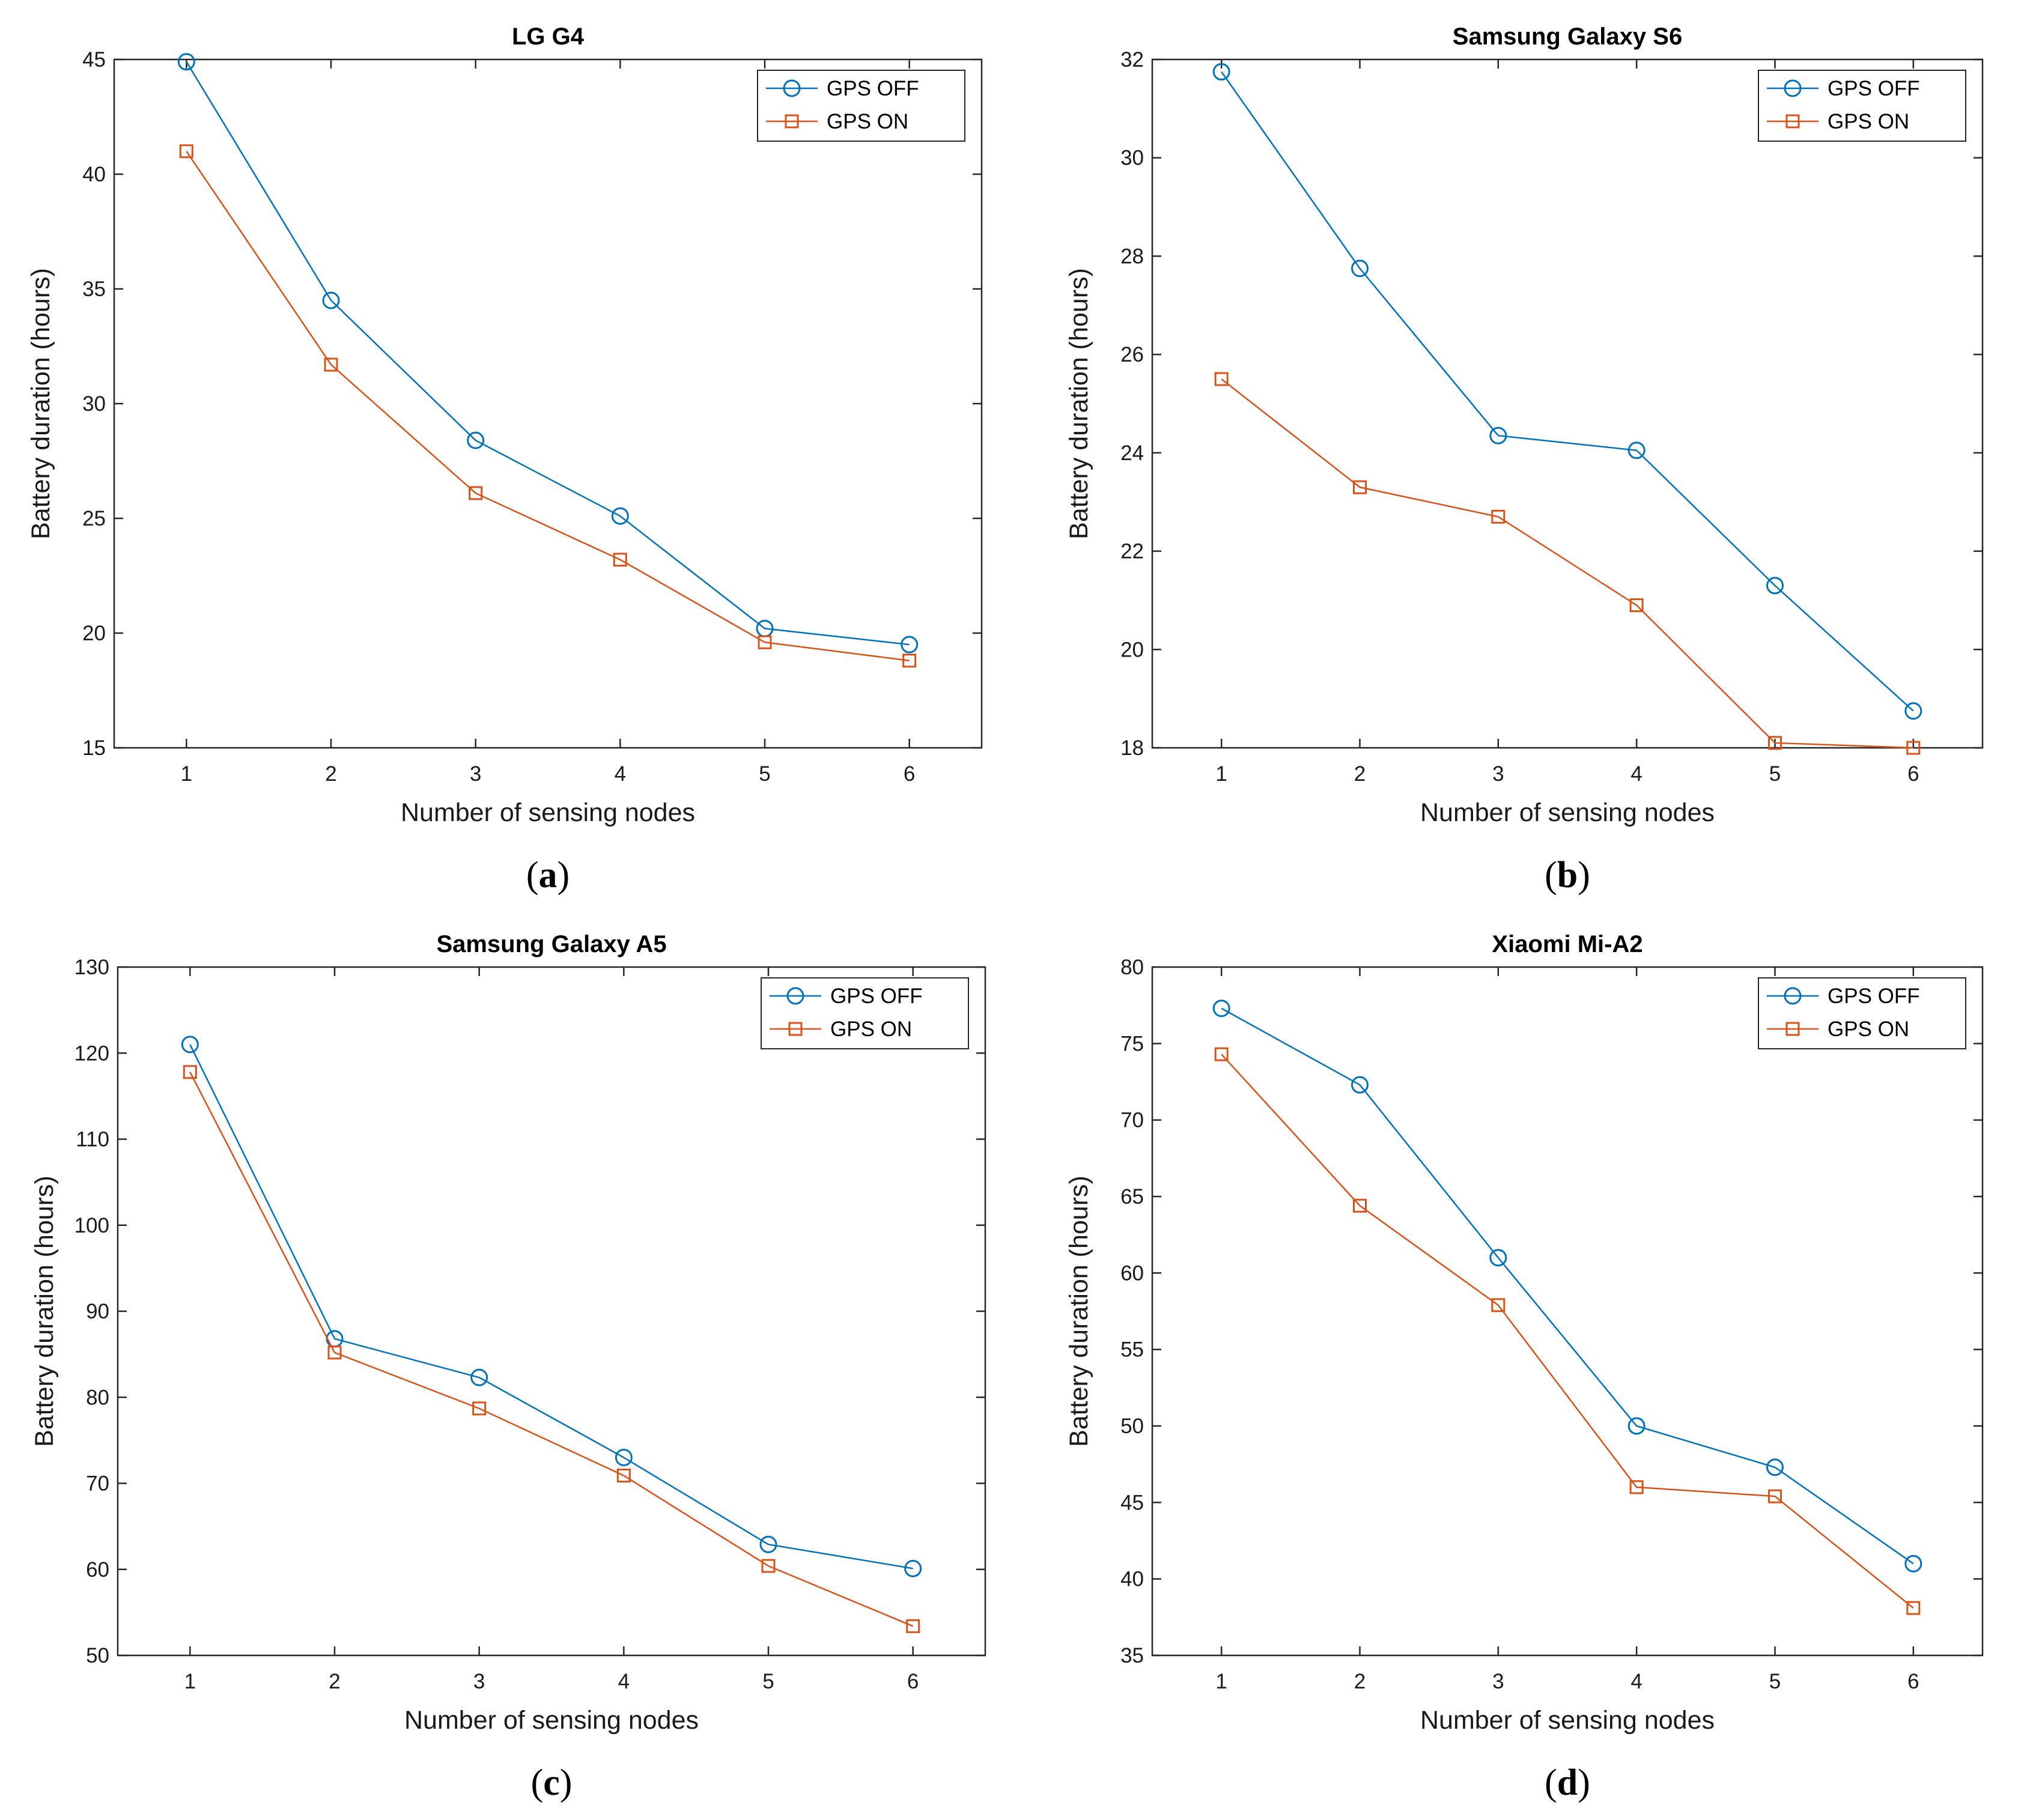 The image size is (2042, 1820). I want to click on x-tick-label: 4, so click(624, 1682).